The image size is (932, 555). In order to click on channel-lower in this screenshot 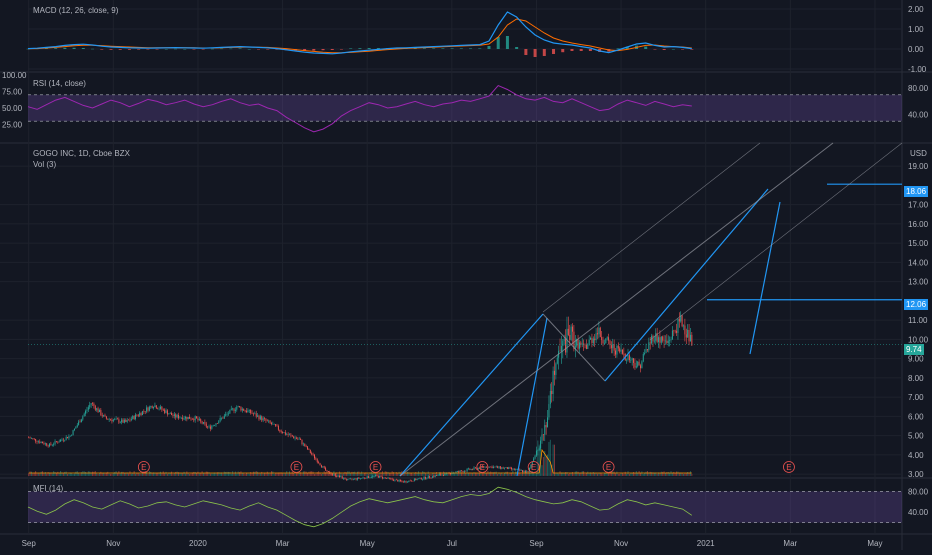, I will do `click(776, 241)`.